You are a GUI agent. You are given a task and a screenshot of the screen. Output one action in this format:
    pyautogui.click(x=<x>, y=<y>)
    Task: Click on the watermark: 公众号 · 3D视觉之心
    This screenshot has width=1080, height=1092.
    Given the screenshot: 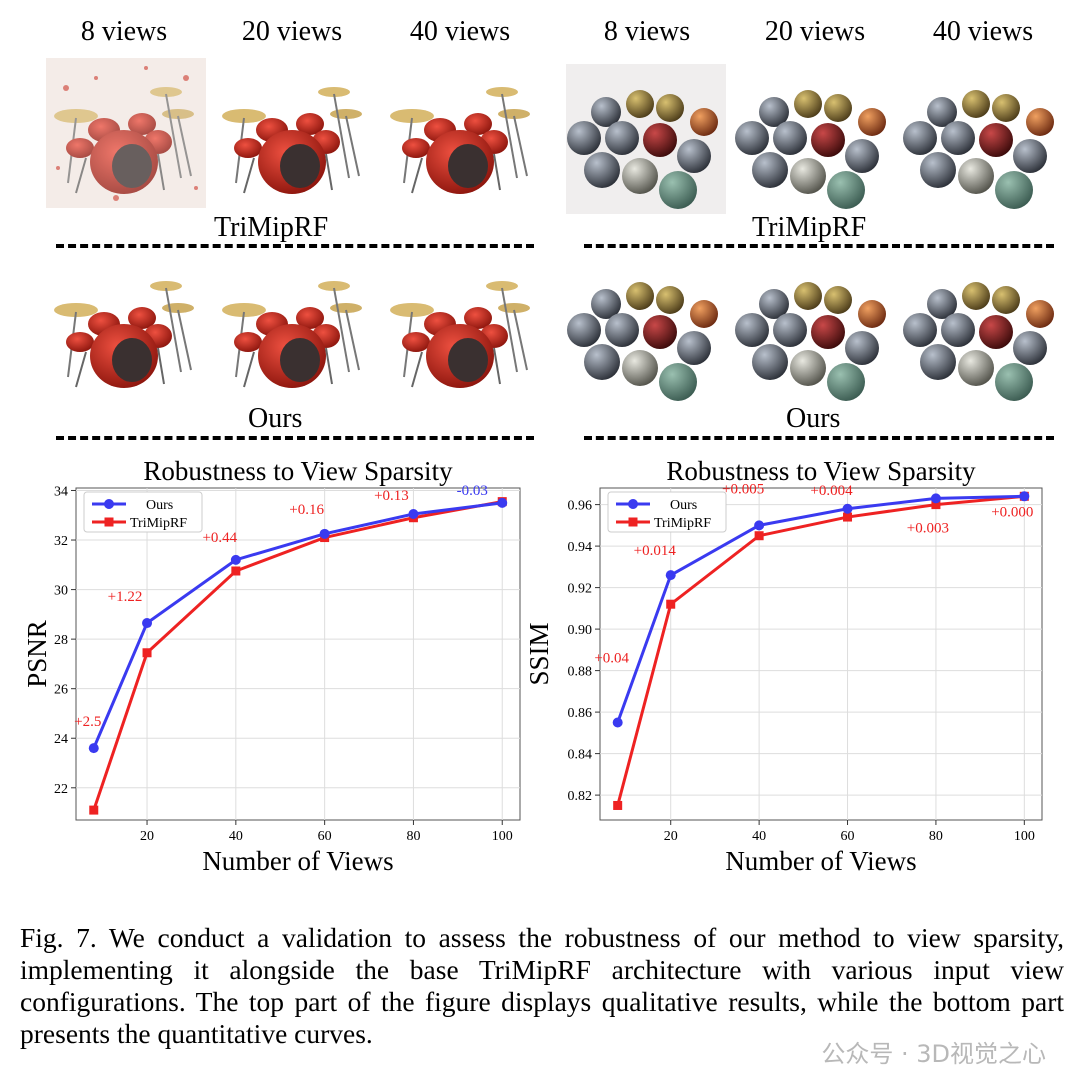 What is the action you would take?
    pyautogui.click(x=933, y=1054)
    